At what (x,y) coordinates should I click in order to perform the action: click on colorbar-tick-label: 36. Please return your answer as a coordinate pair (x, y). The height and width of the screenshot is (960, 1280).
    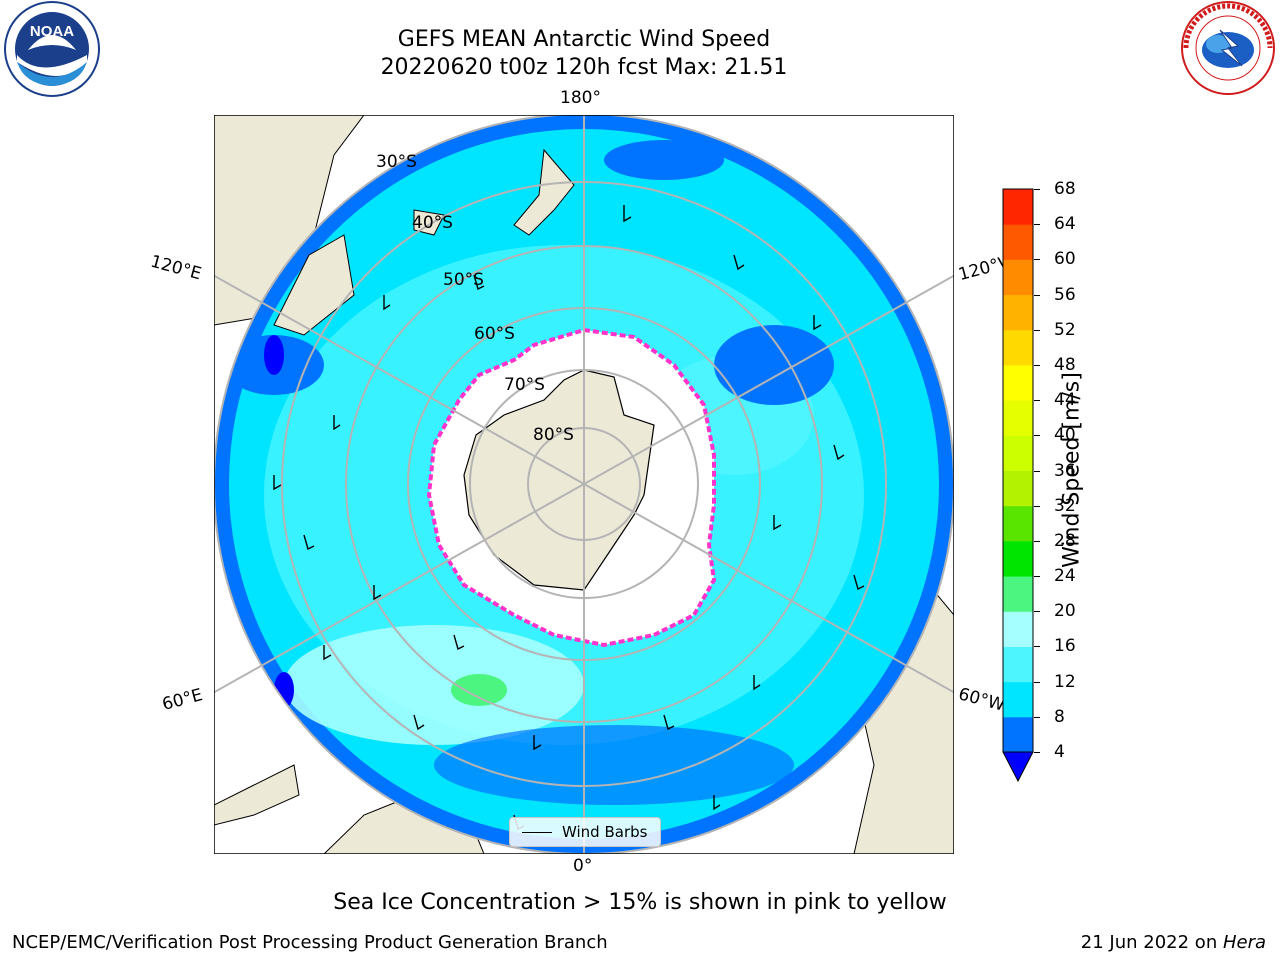
    Looking at the image, I should click on (1065, 470).